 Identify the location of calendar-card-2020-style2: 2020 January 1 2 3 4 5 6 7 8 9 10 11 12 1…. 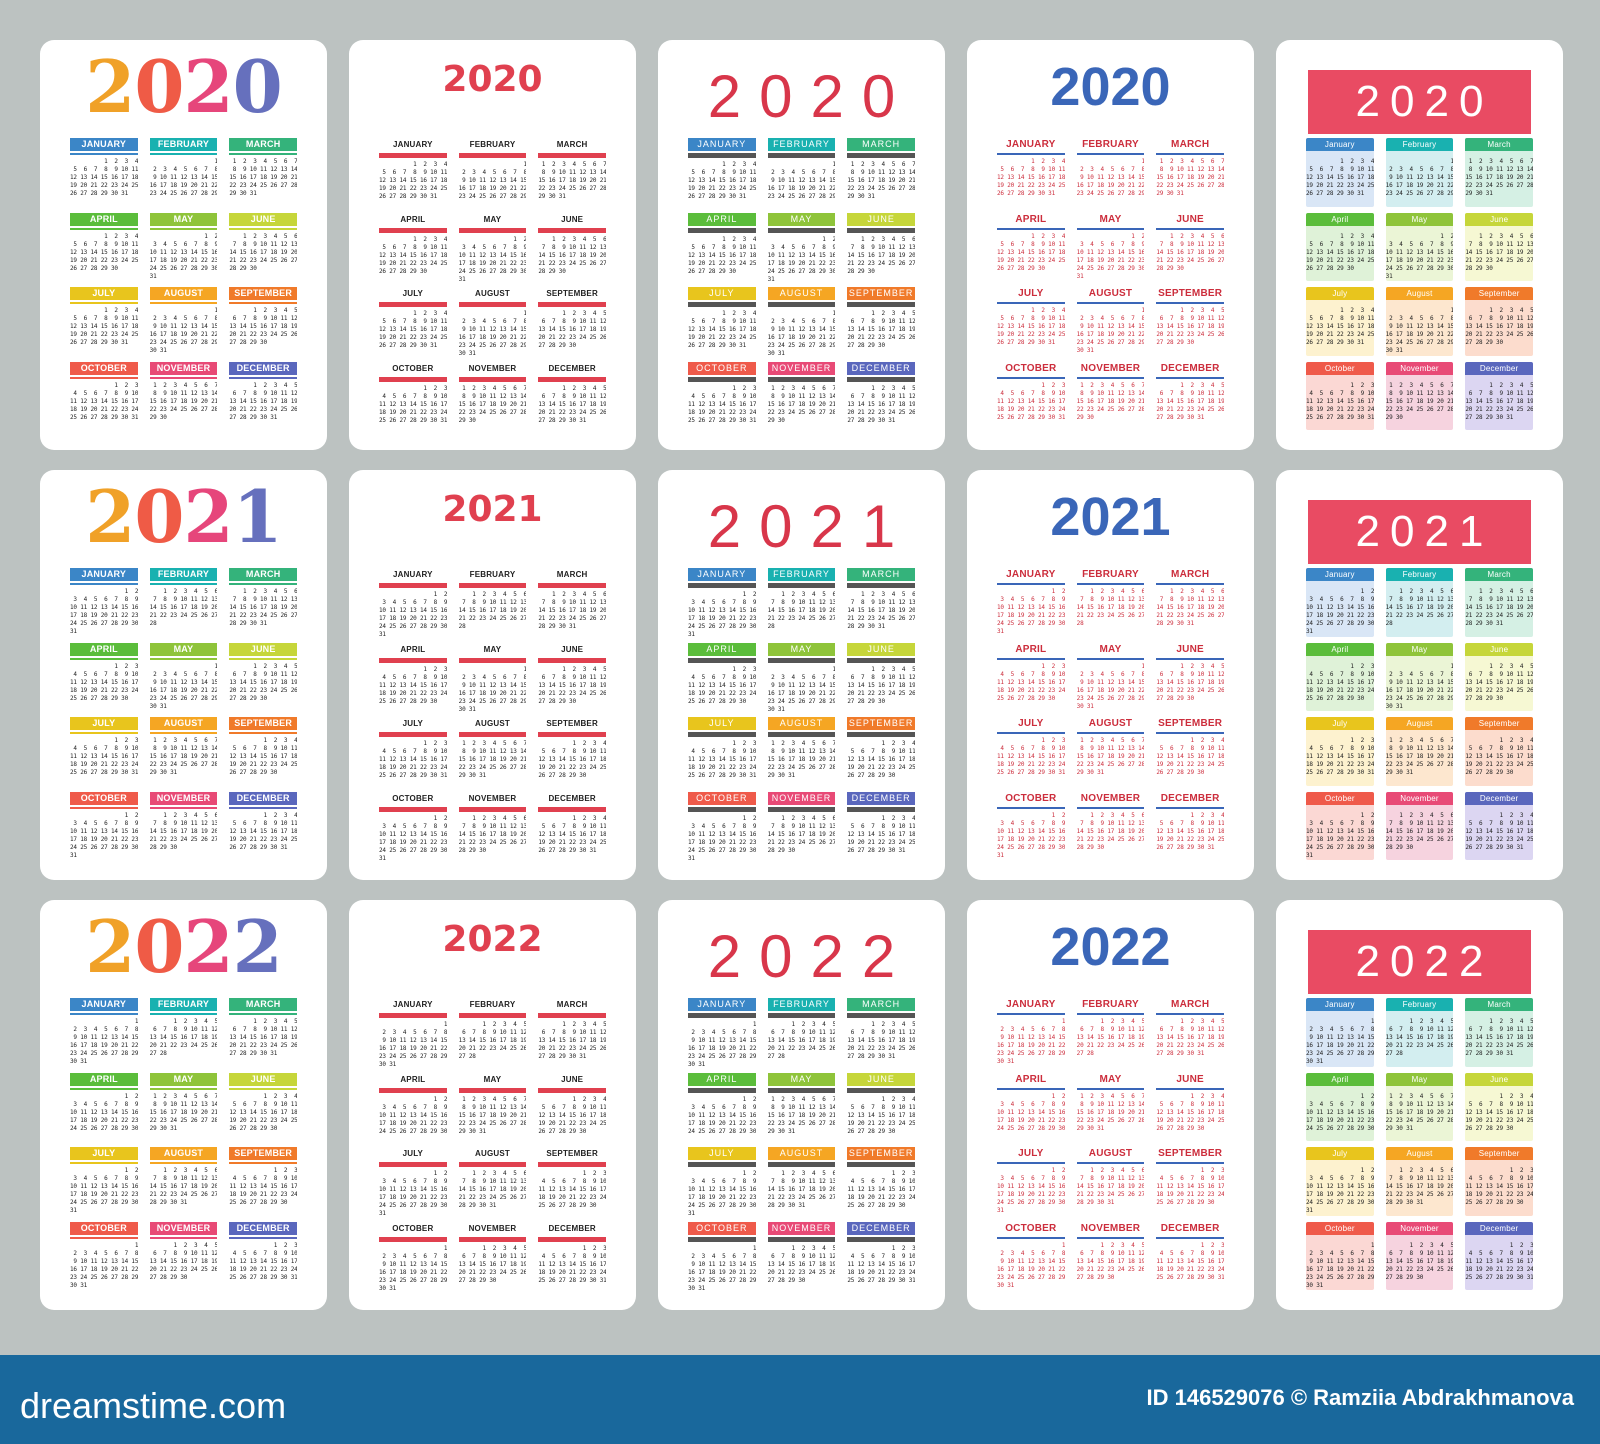
(492, 245).